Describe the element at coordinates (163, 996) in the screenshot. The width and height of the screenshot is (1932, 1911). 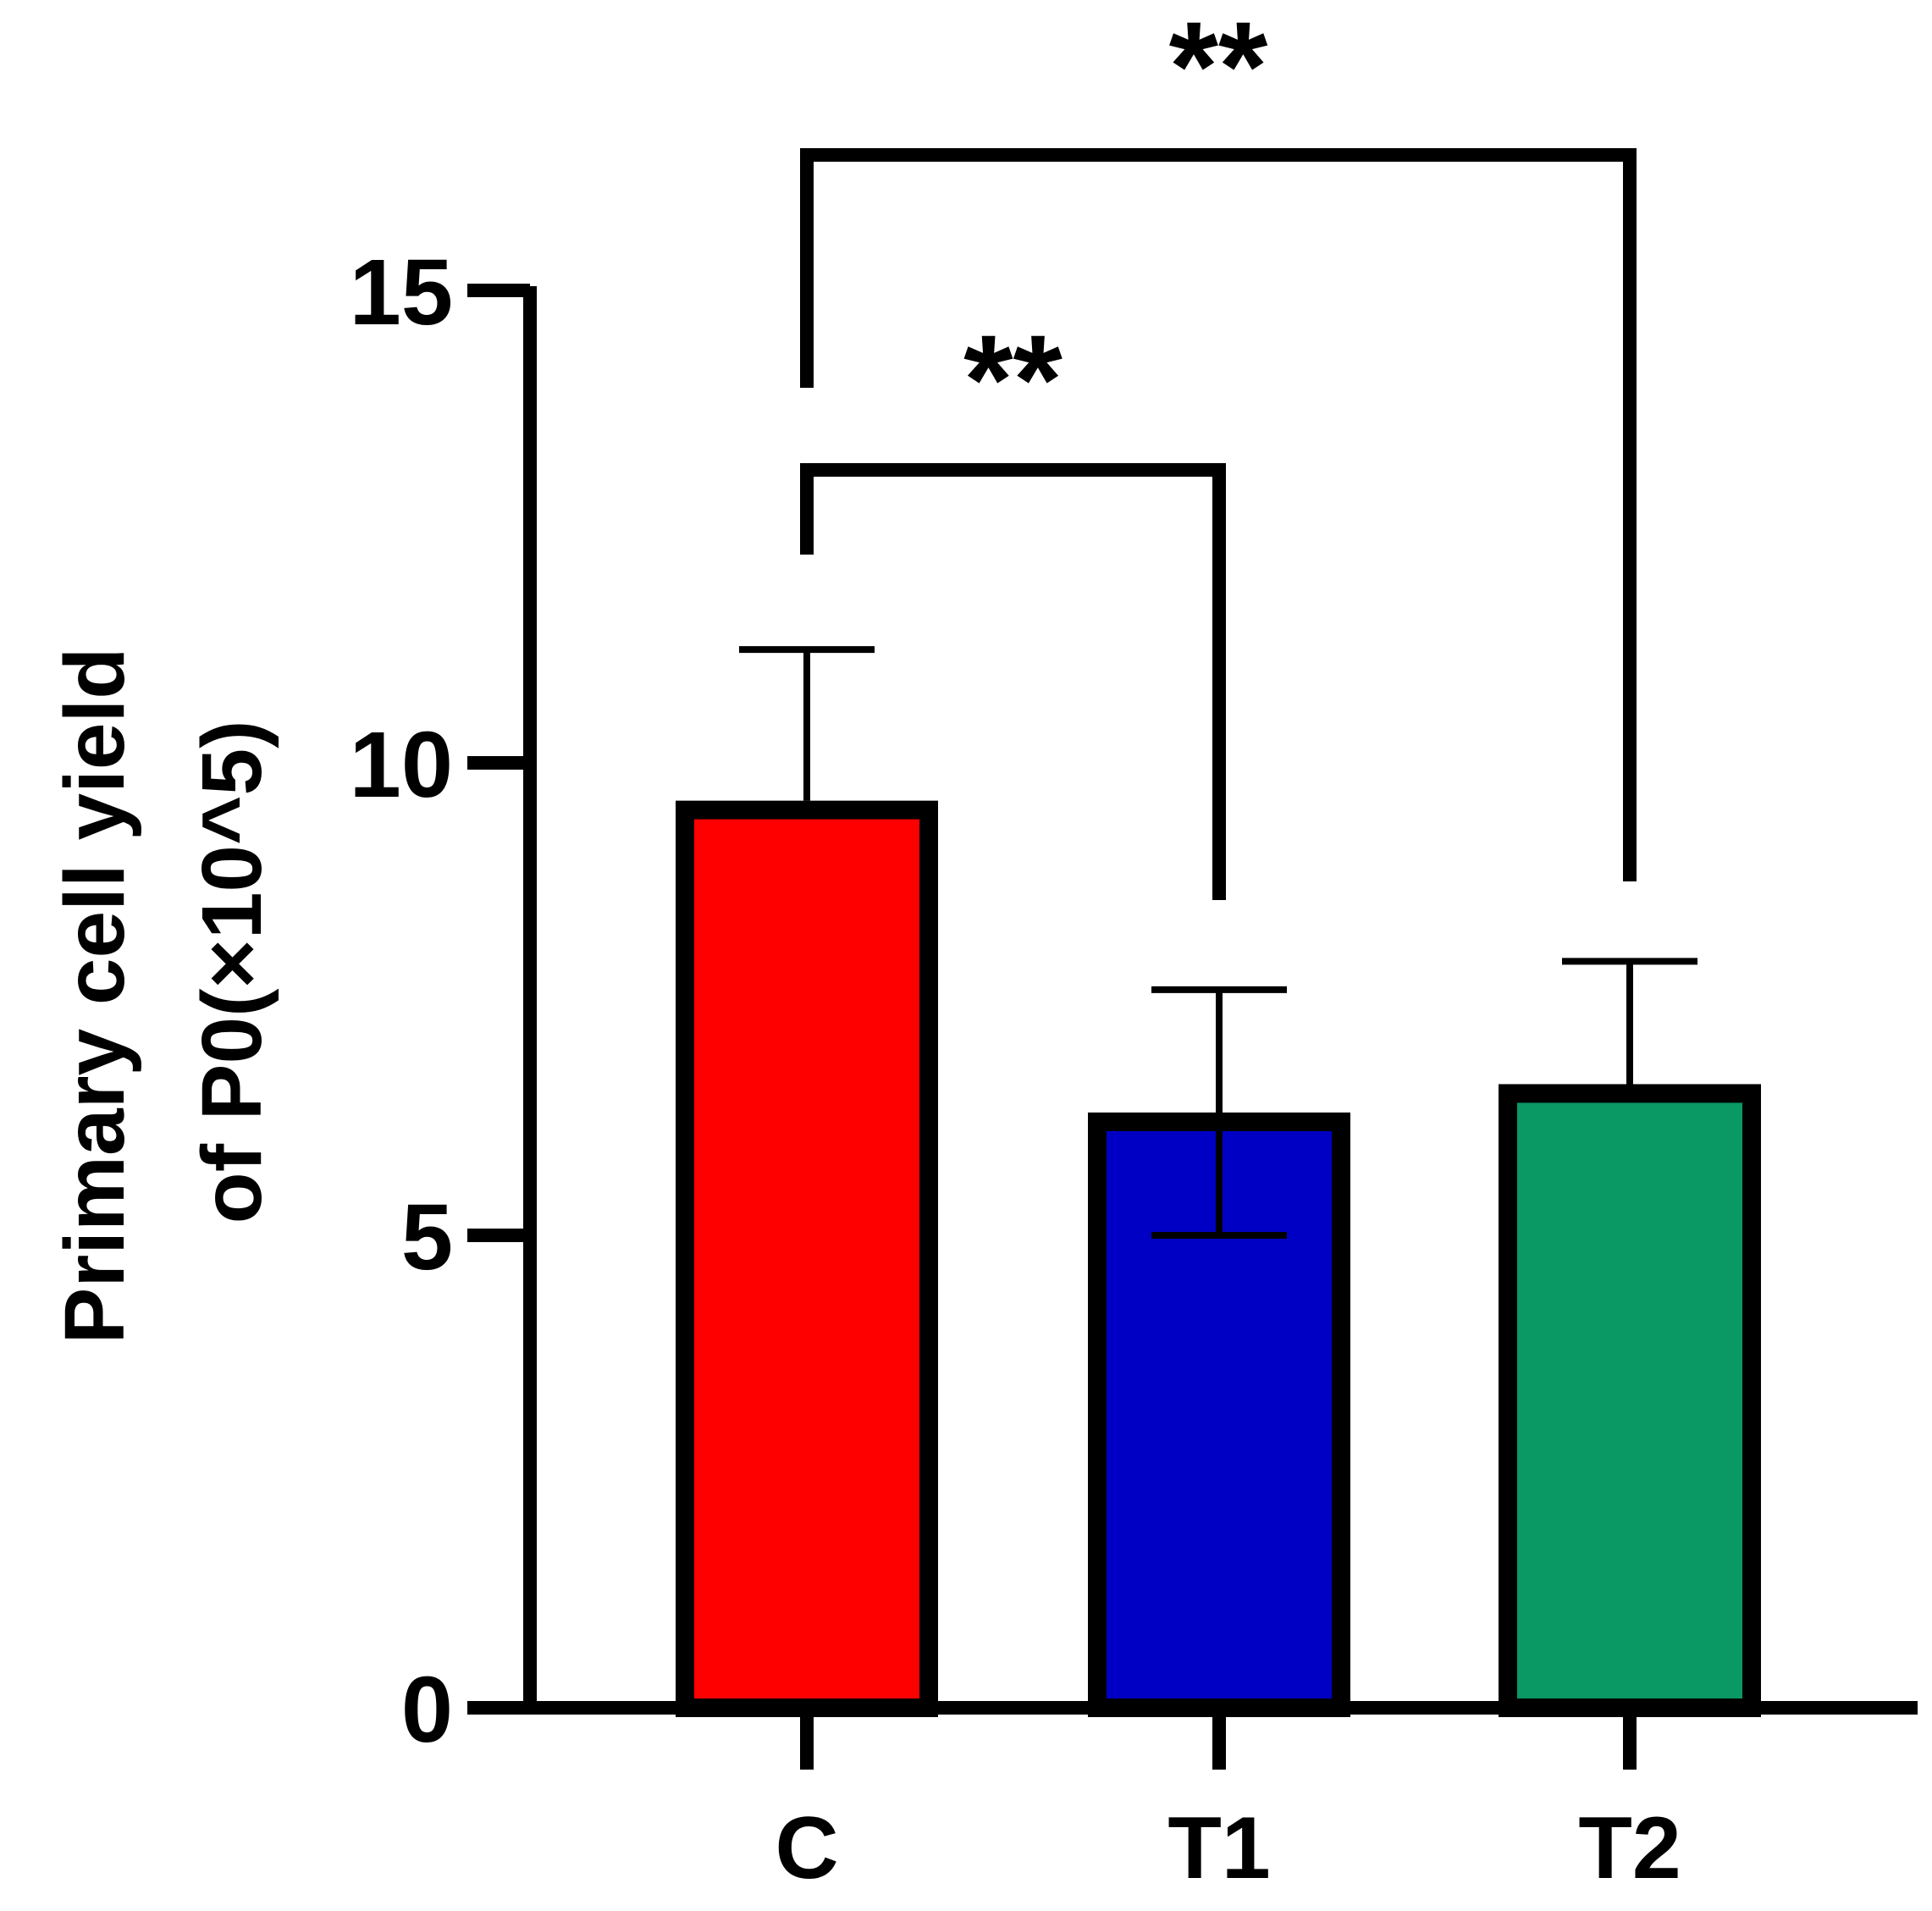
I see `y-axis-title: Primary cell yield of P0(×10^5)` at that location.